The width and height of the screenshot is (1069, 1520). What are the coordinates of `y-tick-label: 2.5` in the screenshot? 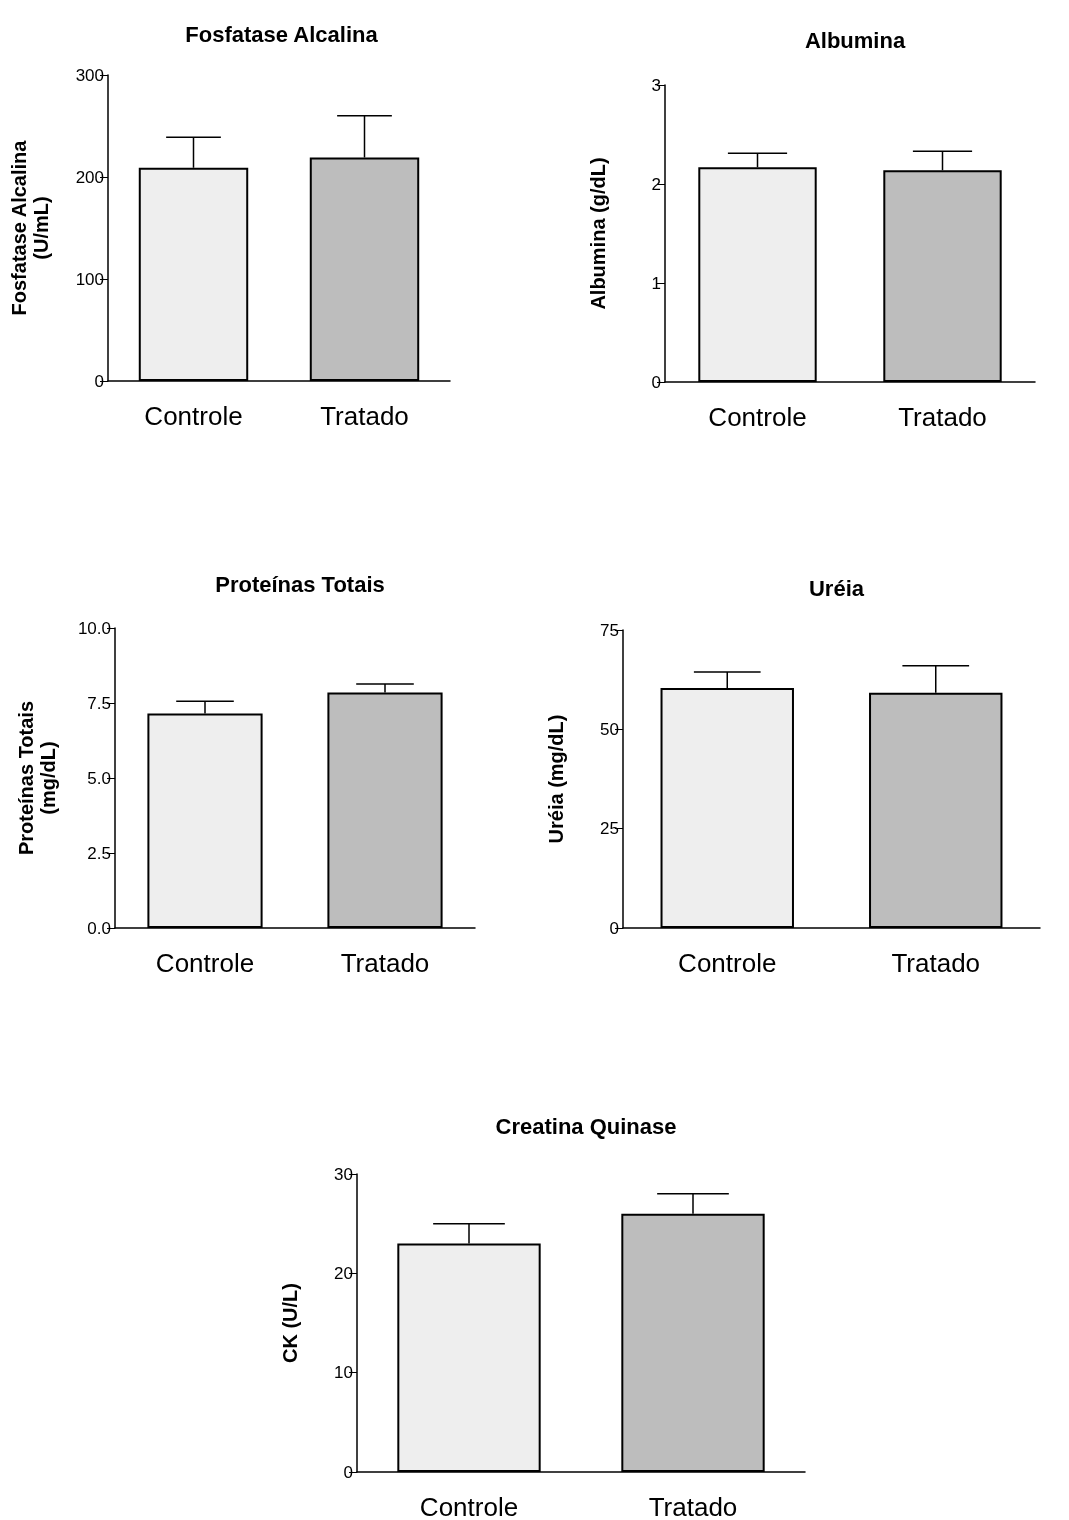 It's located at (99, 853).